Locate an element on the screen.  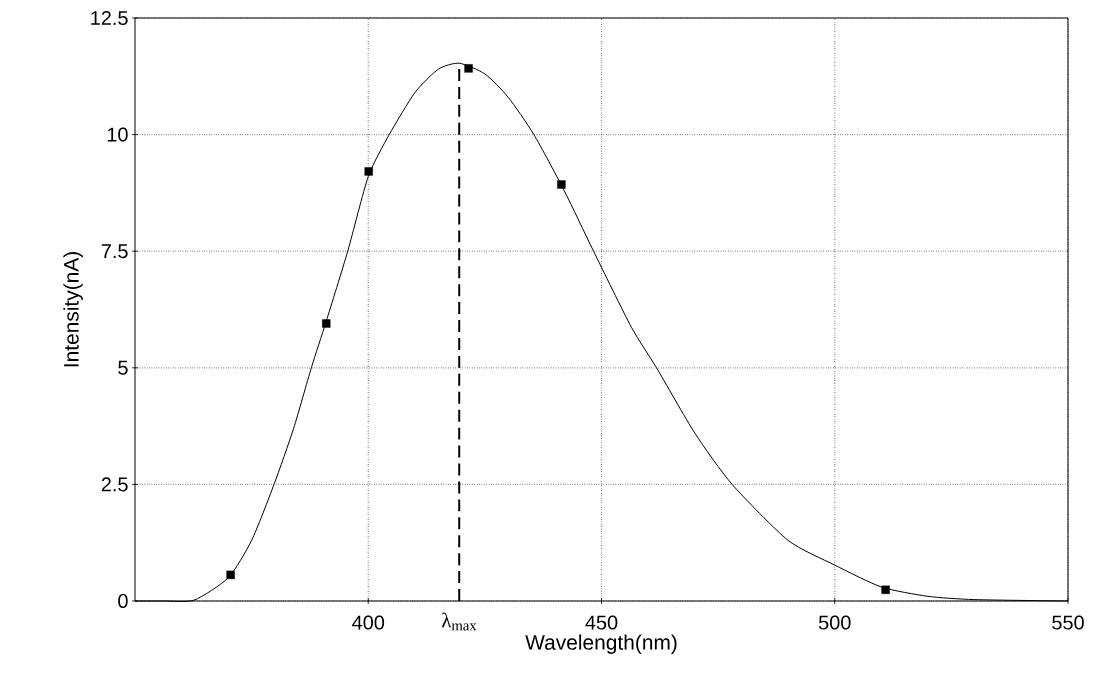
ref-line-label: λ$_{max}$ is located at coordinates (459, 621).